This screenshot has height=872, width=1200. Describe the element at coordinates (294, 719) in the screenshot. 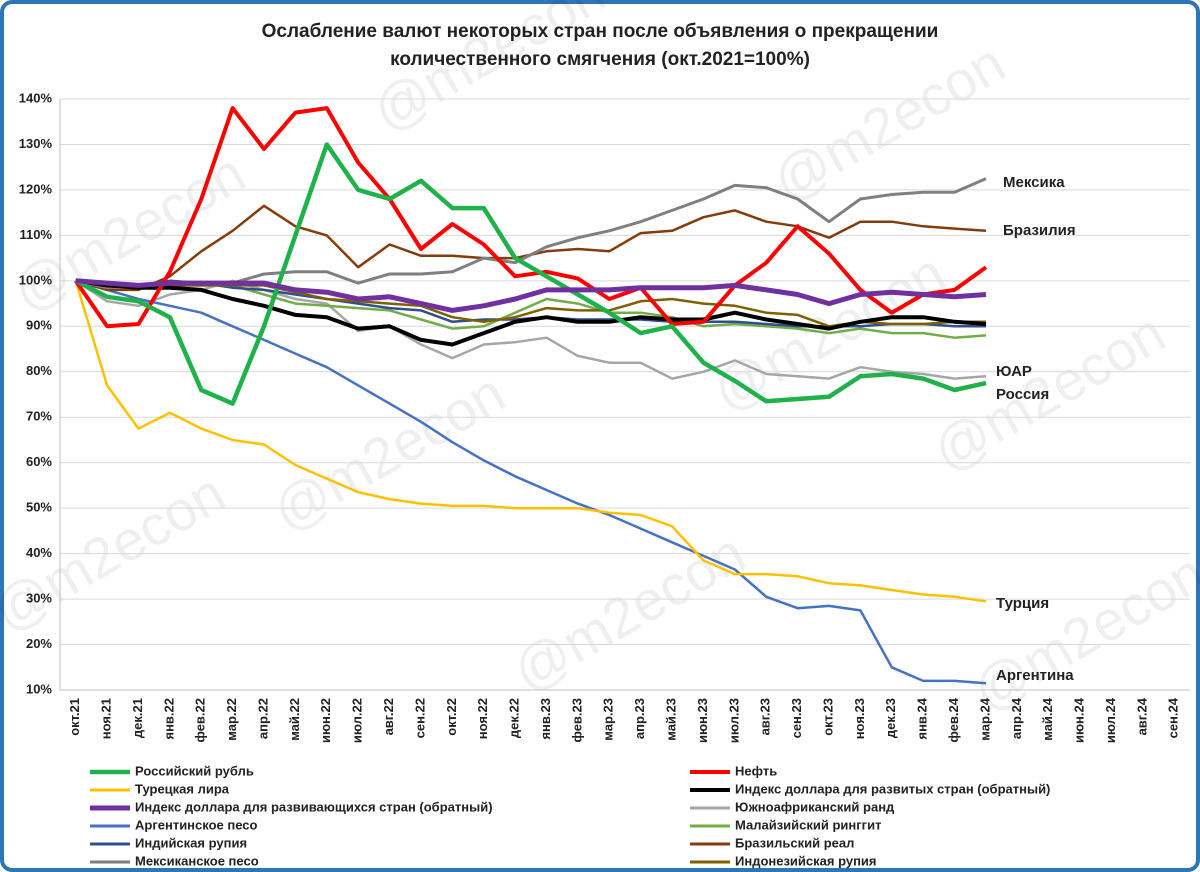

I see `x-tick-label: май.22` at that location.